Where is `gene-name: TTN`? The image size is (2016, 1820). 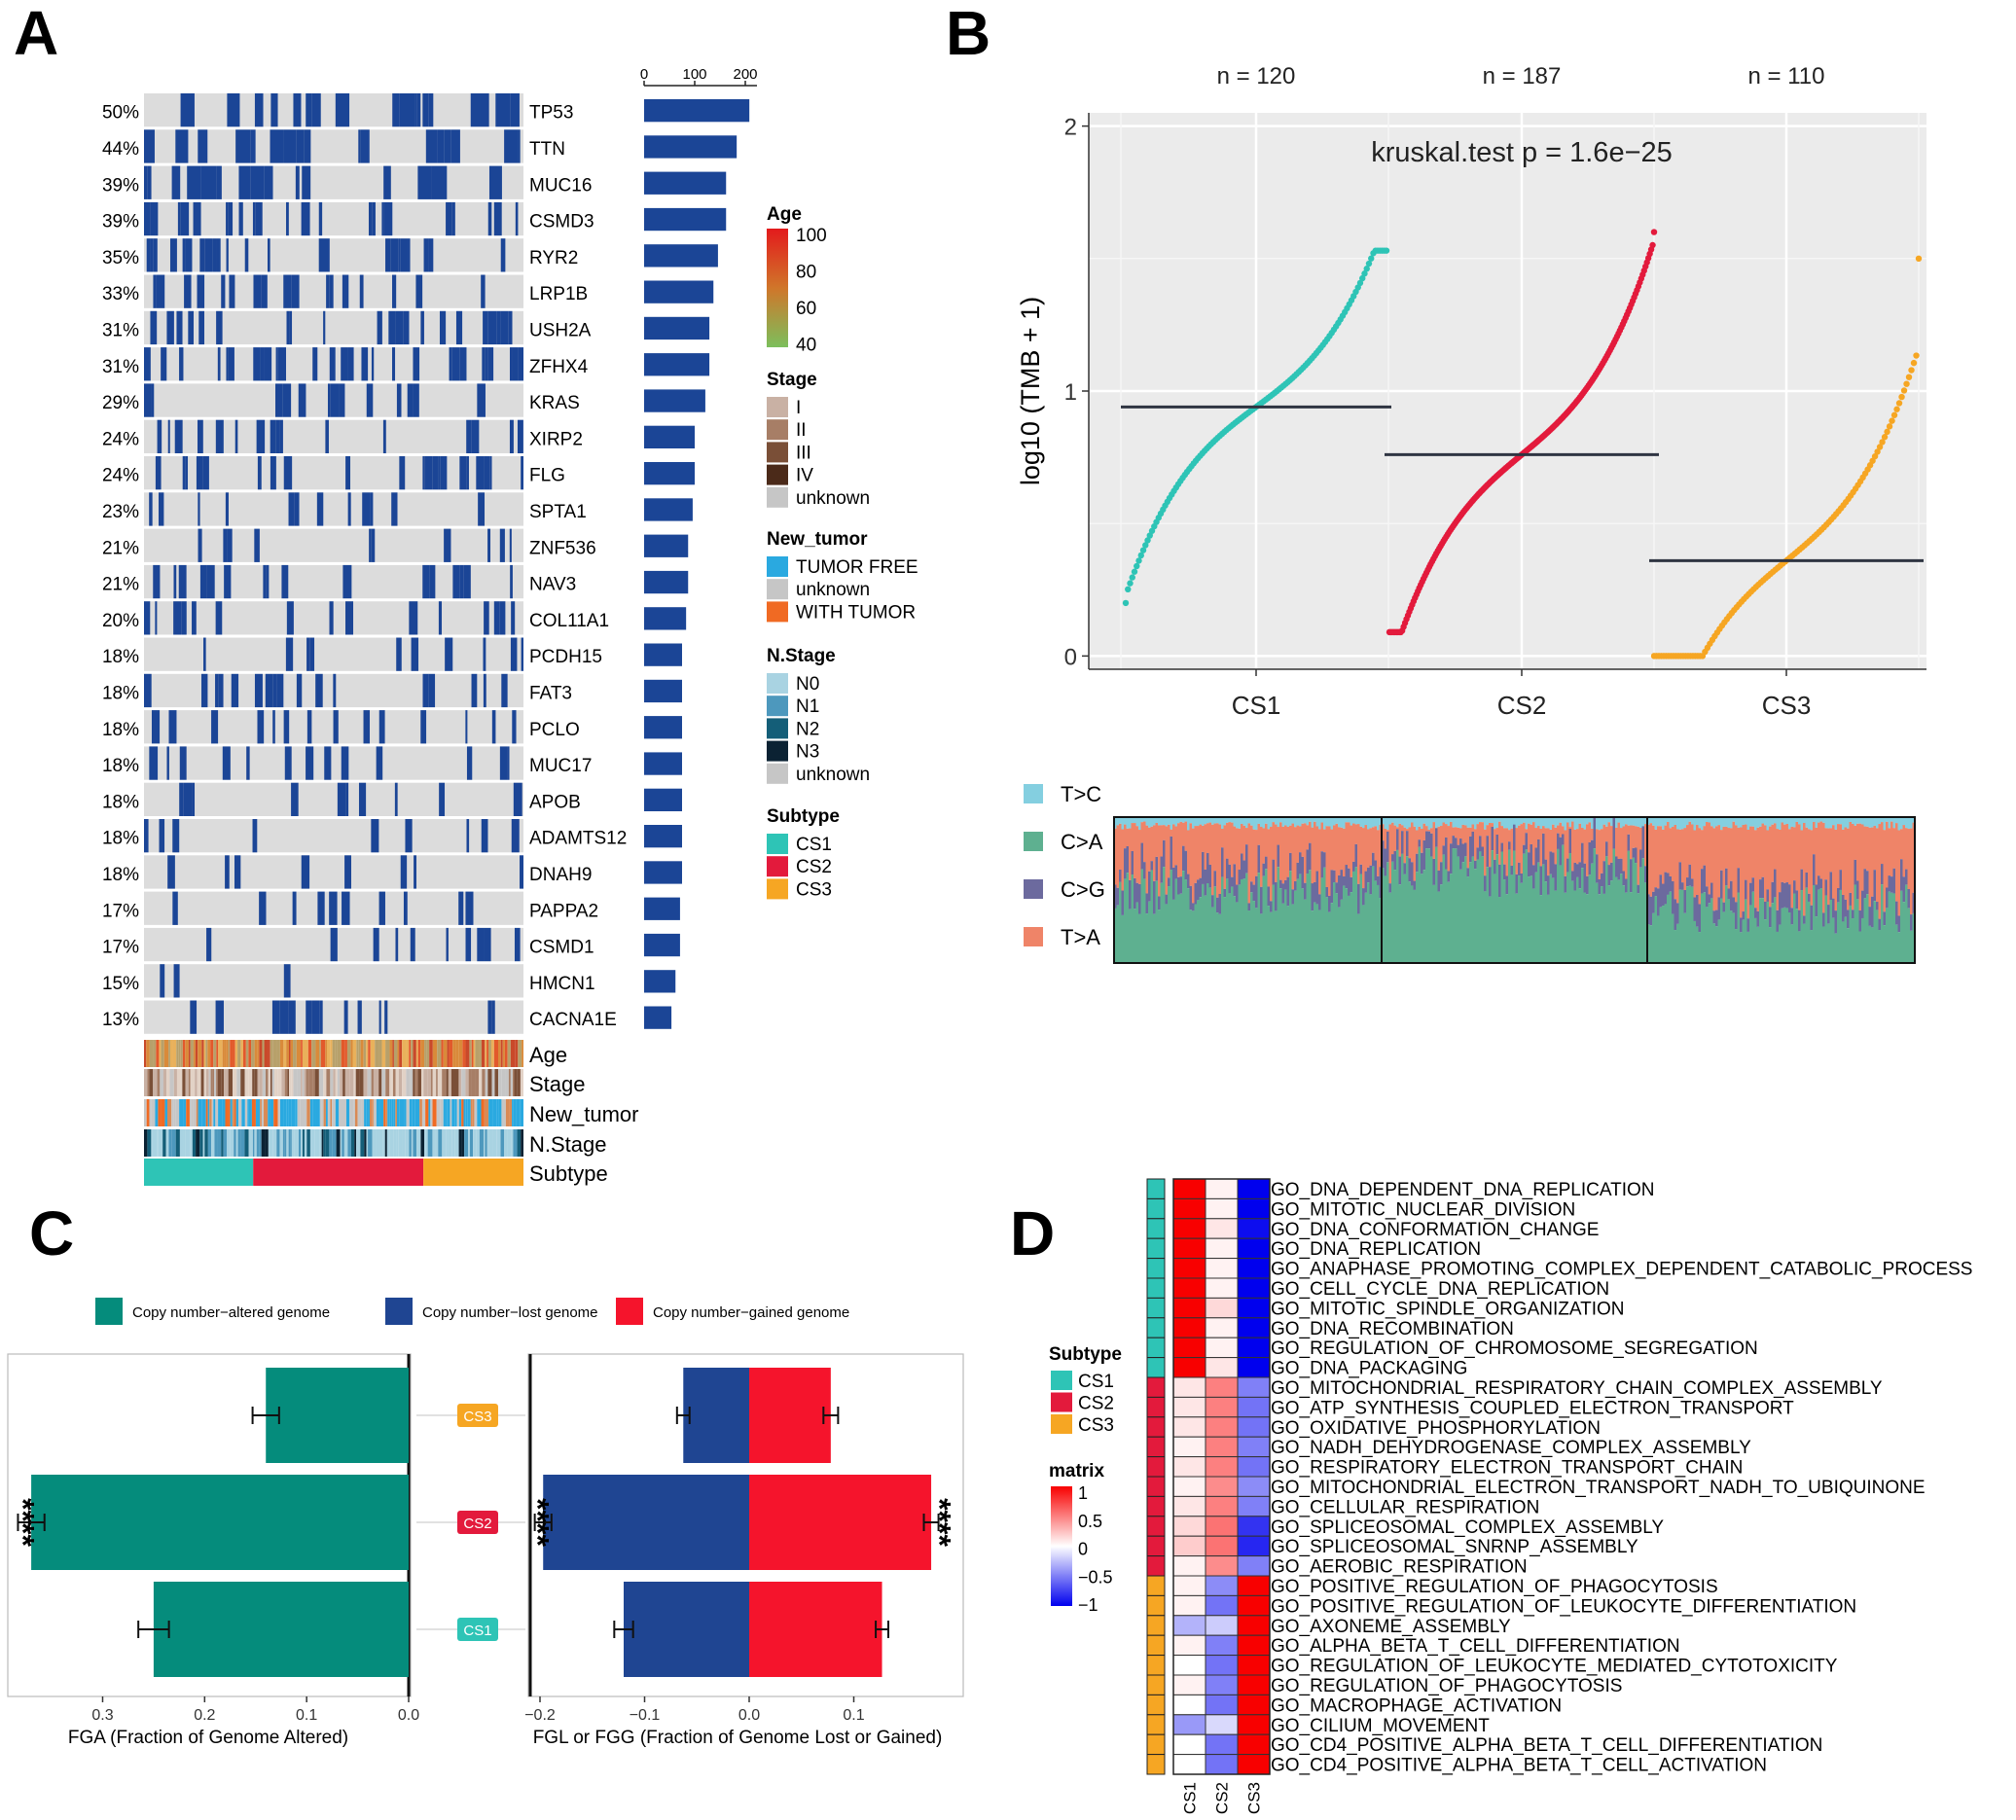
gene-name: TTN is located at coordinates (547, 149).